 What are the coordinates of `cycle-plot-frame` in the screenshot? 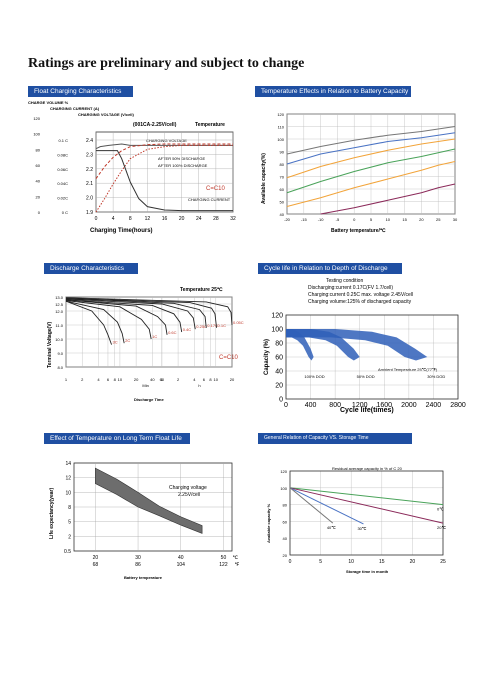 It's located at (372, 357).